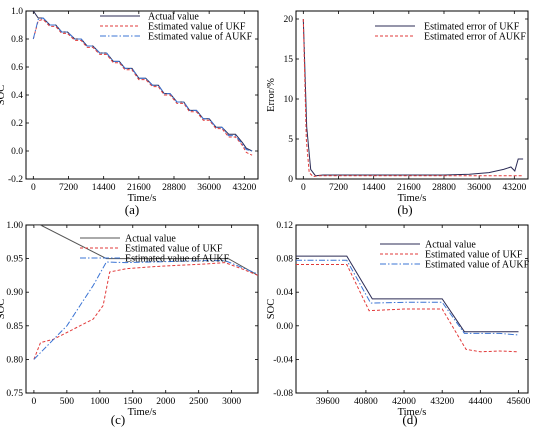 The image size is (550, 433). I want to click on y-tick-label: 0.4, so click(17, 96).